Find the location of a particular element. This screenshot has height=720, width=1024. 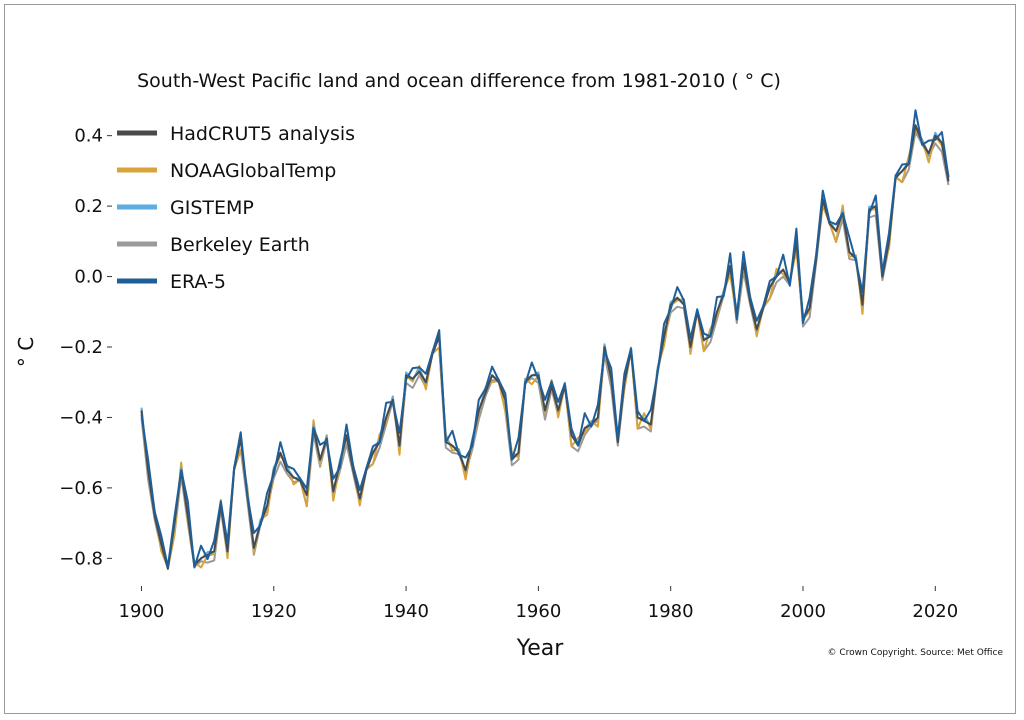

legend-label: NOAAGlobalTemp is located at coordinates (253, 171).